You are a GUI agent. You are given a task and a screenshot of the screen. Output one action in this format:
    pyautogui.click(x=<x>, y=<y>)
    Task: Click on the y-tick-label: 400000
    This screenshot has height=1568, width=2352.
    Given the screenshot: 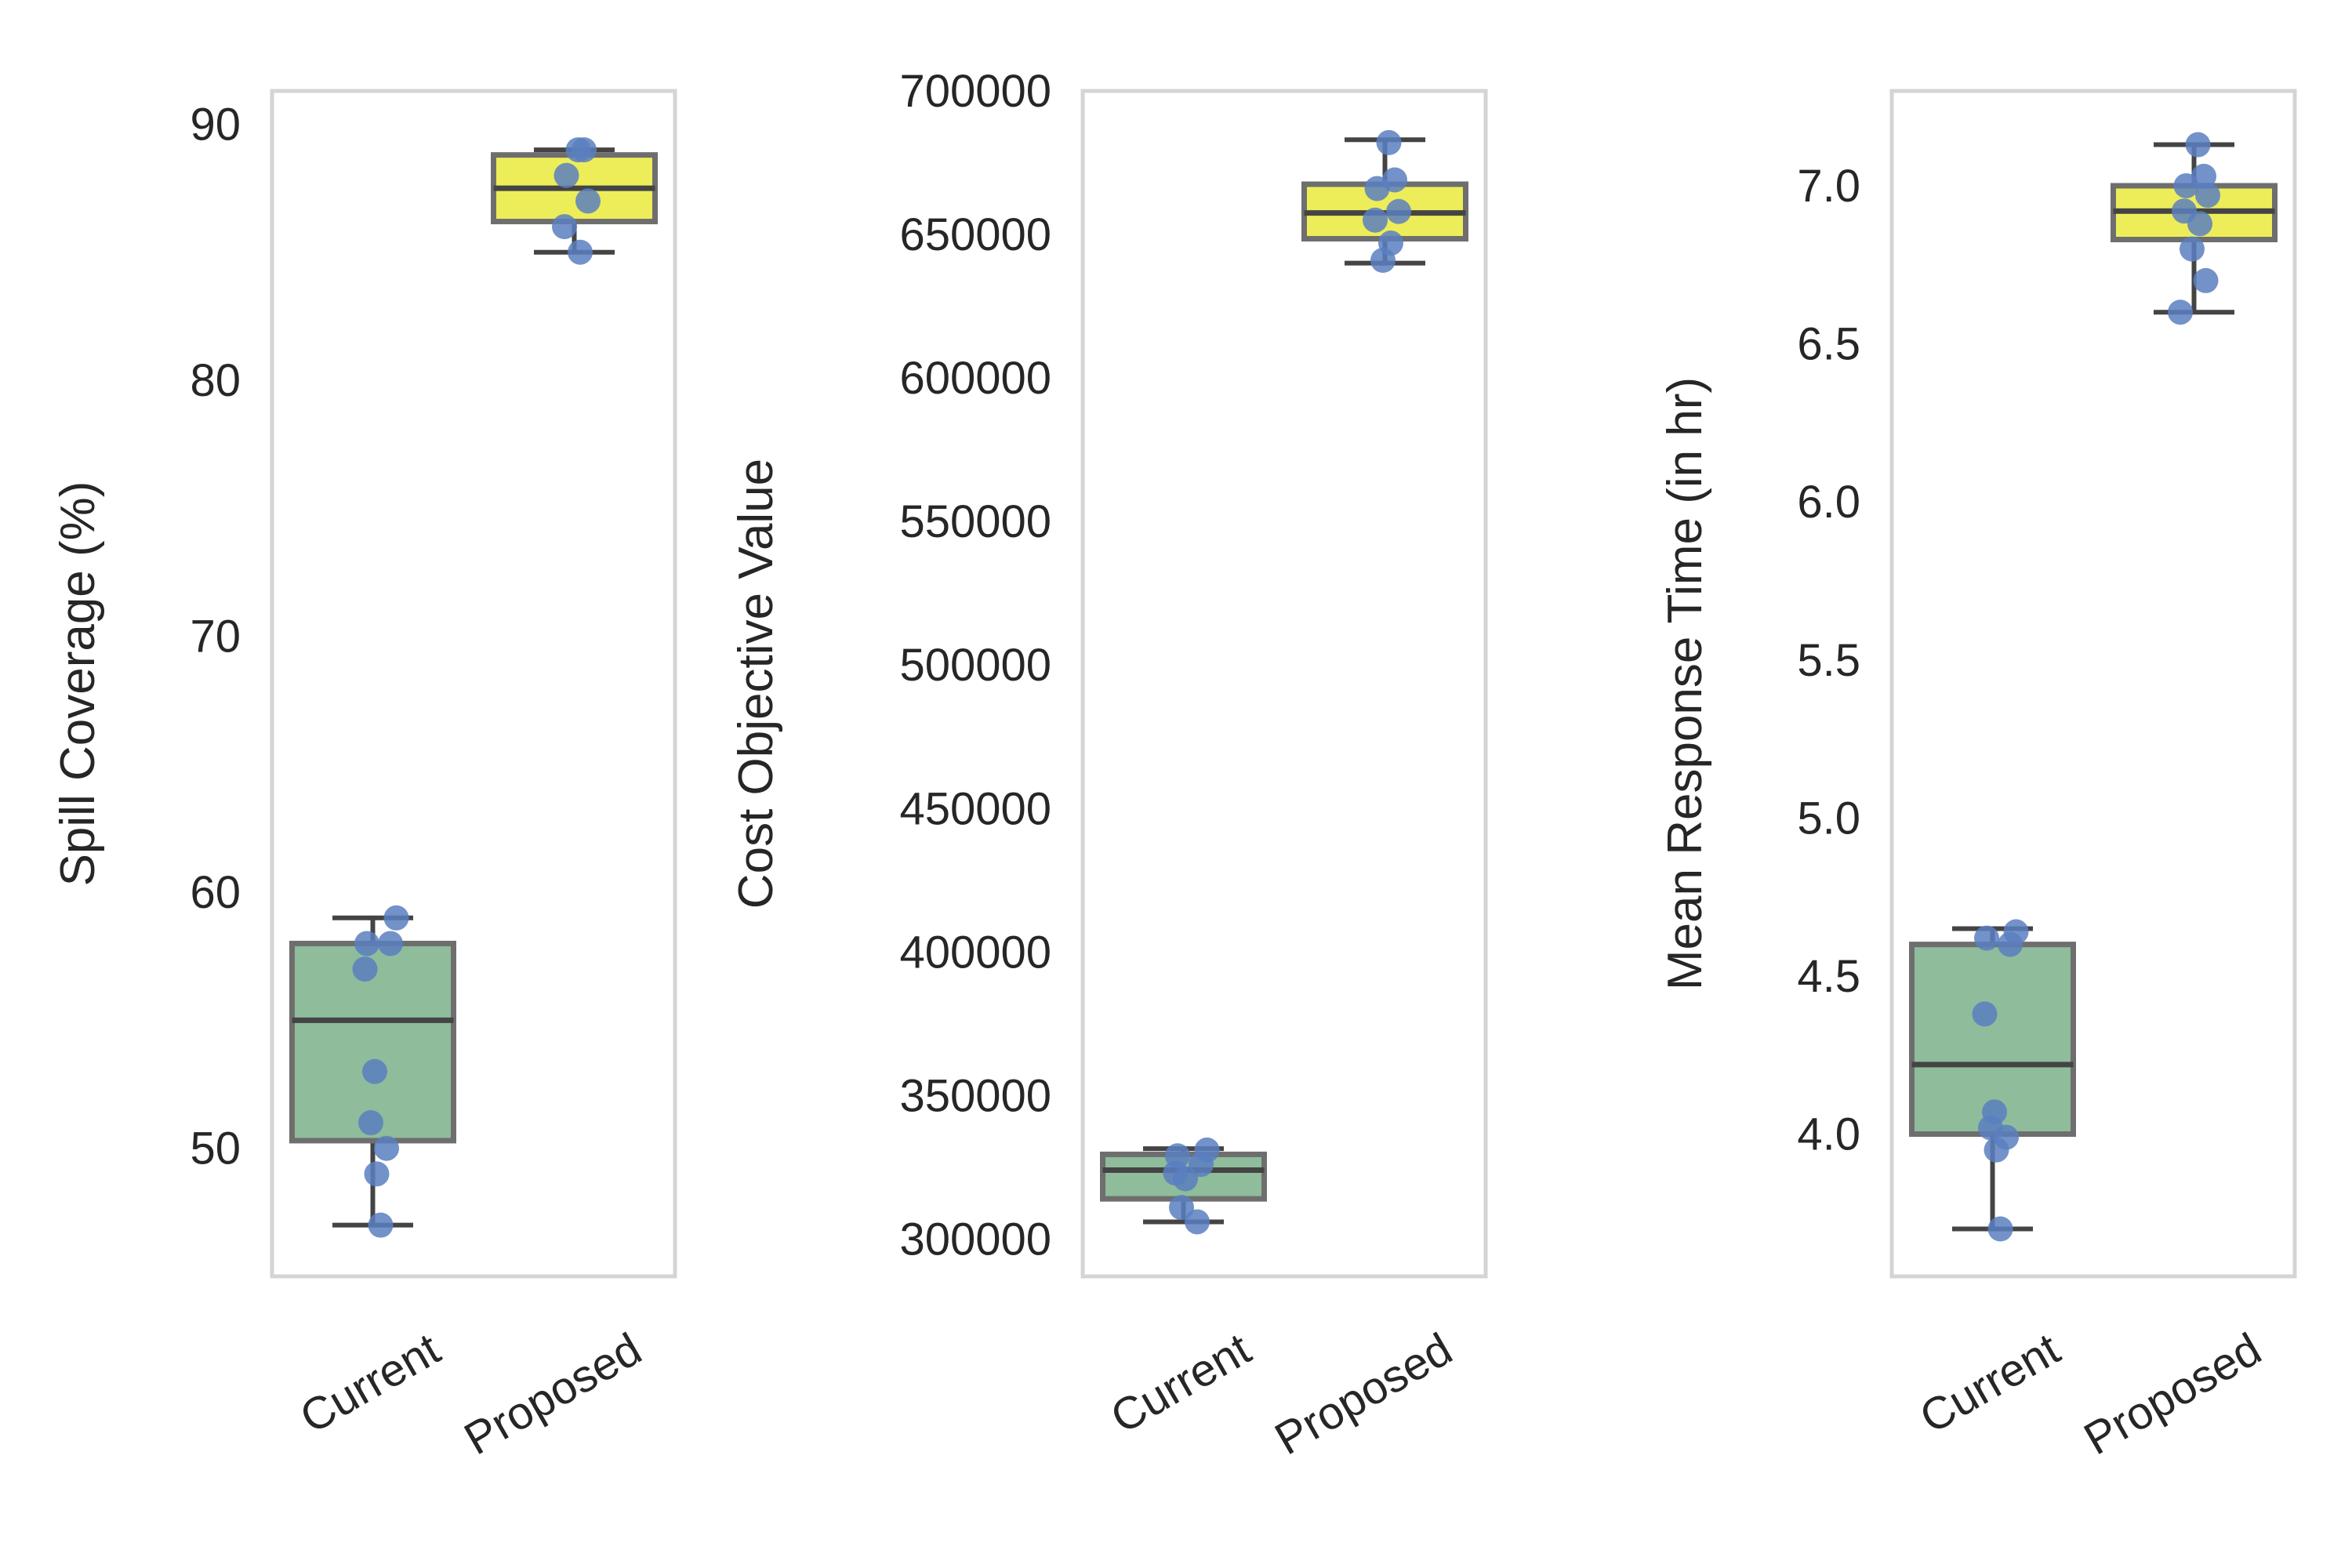 What is the action you would take?
    pyautogui.click(x=975, y=953)
    